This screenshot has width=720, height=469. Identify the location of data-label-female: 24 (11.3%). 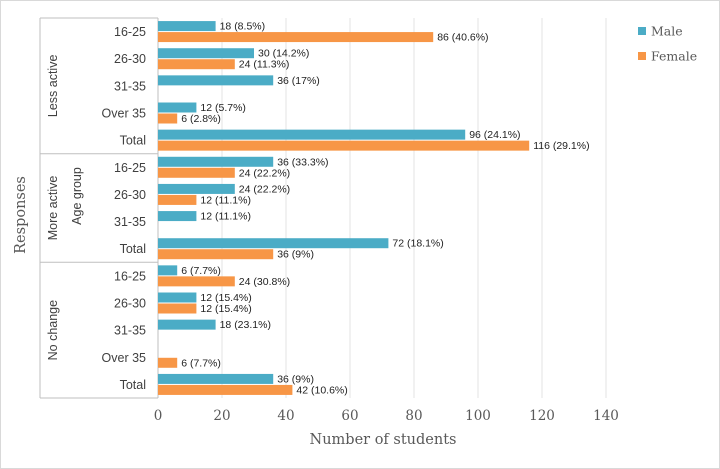
(264, 65).